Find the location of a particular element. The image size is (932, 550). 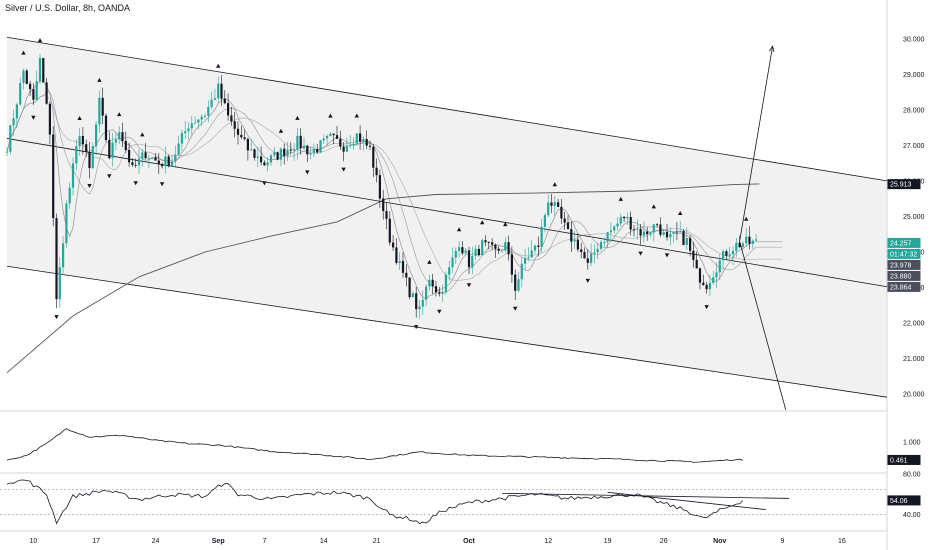

price-tick-label: 27.000 is located at coordinates (914, 146).